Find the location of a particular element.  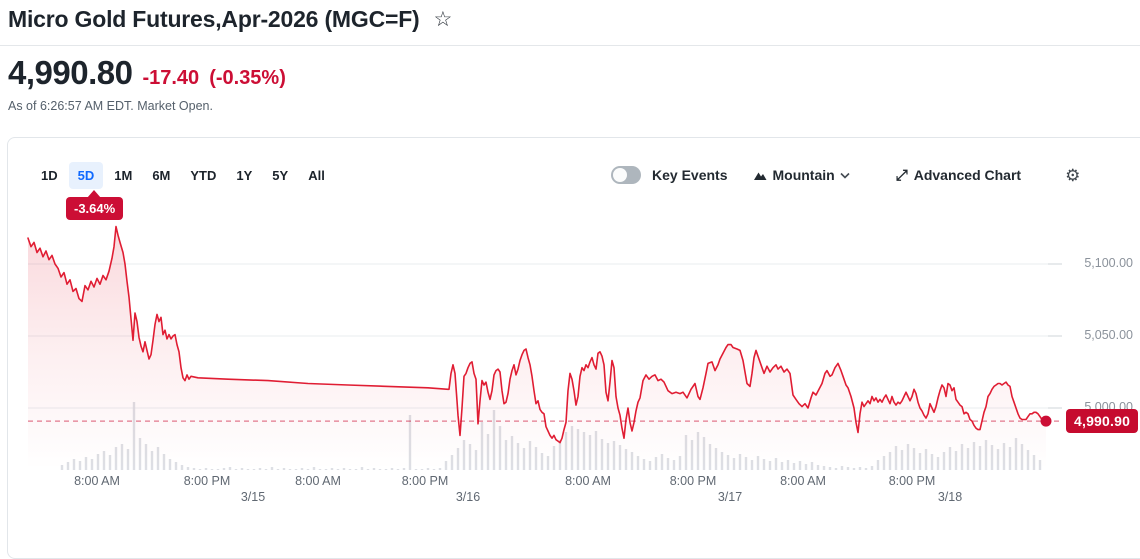

header: Micro Gold Futures,Apr-2026 (MGC=F) ☆ is located at coordinates (230, 19).